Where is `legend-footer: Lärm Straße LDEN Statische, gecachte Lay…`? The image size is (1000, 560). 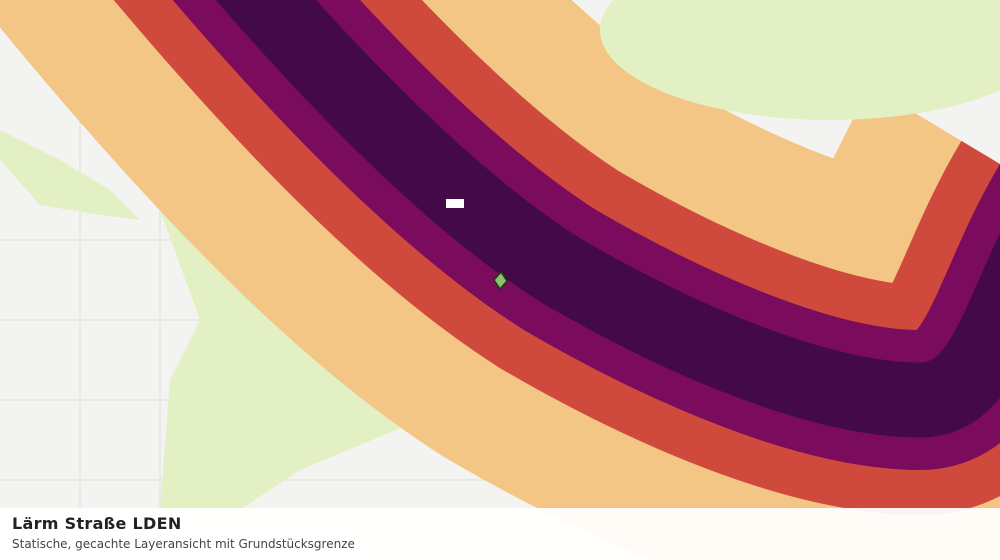
legend-footer: Lärm Straße LDEN Statische, gecachte Lay… is located at coordinates (500, 534).